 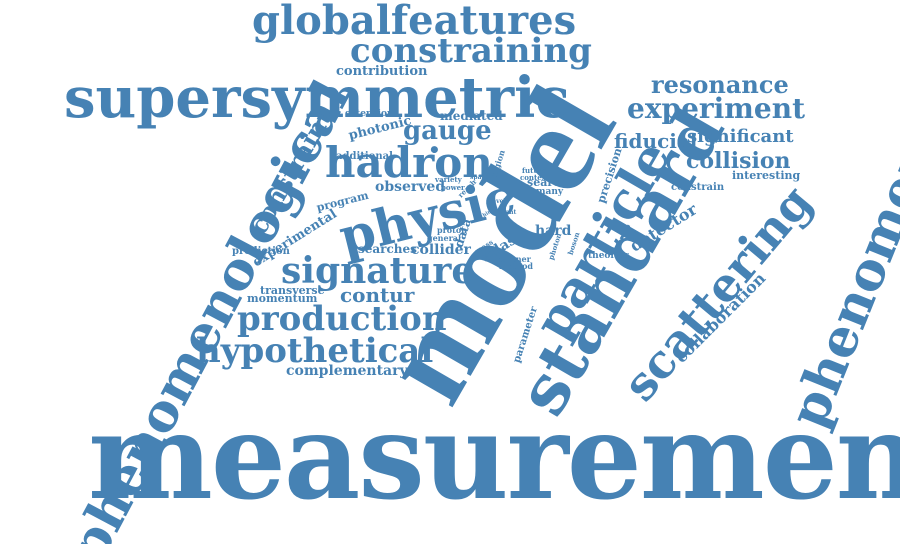 What do you see at coordinates (479, 177) in the screenshot?
I see `word-space: space` at bounding box center [479, 177].